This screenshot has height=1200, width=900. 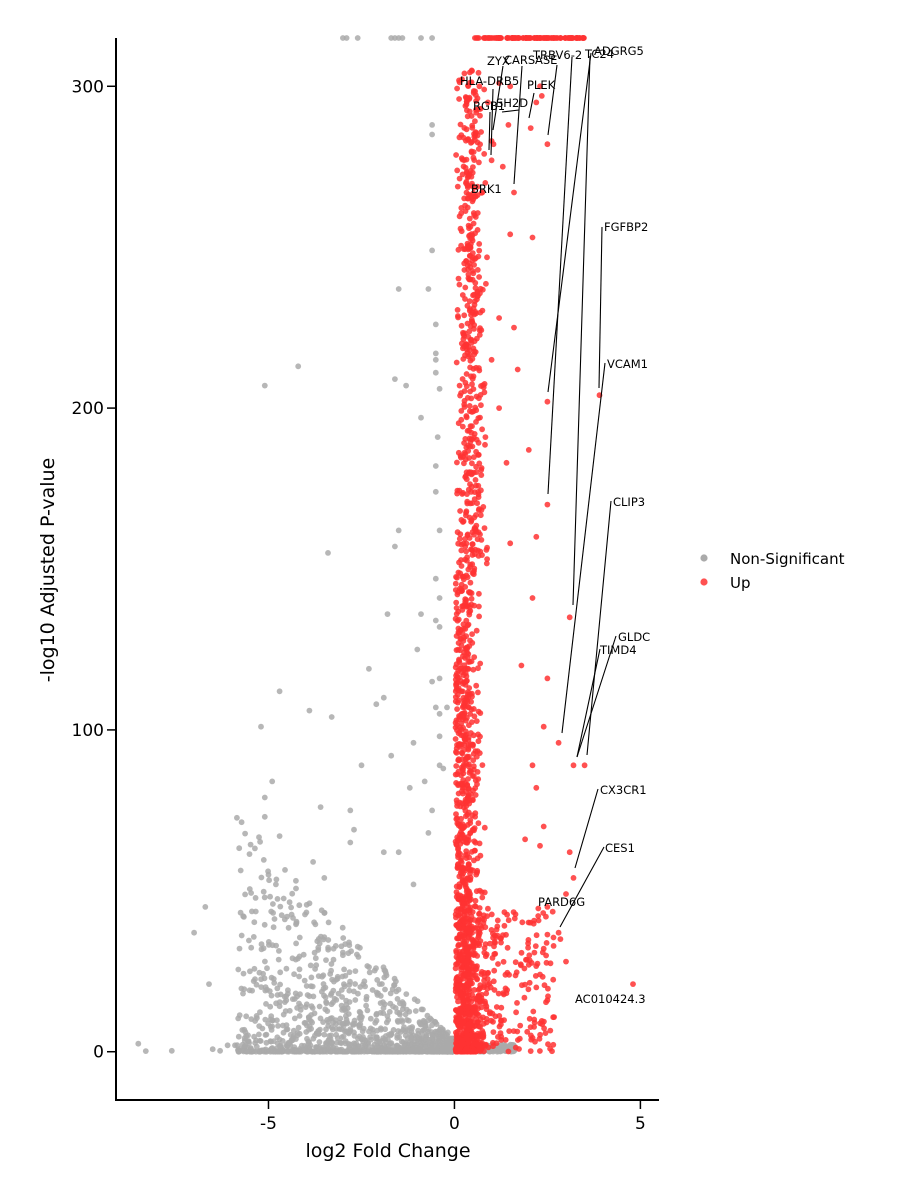 I want to click on legend-marker-up, so click(x=704, y=582).